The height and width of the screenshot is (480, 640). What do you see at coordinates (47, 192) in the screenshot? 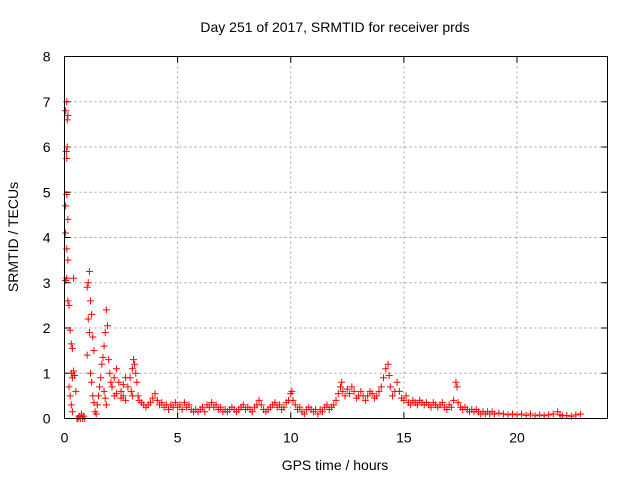
I see `y-tick-label: 5` at bounding box center [47, 192].